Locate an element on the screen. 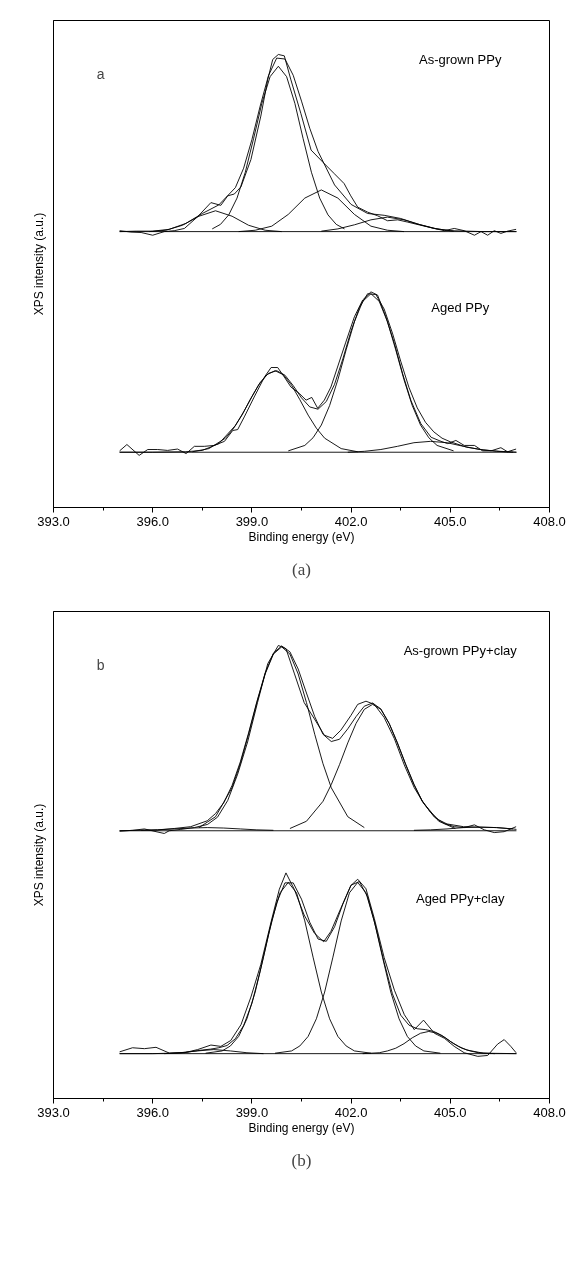  annotation: Aged PPy+clay is located at coordinates (460, 899).